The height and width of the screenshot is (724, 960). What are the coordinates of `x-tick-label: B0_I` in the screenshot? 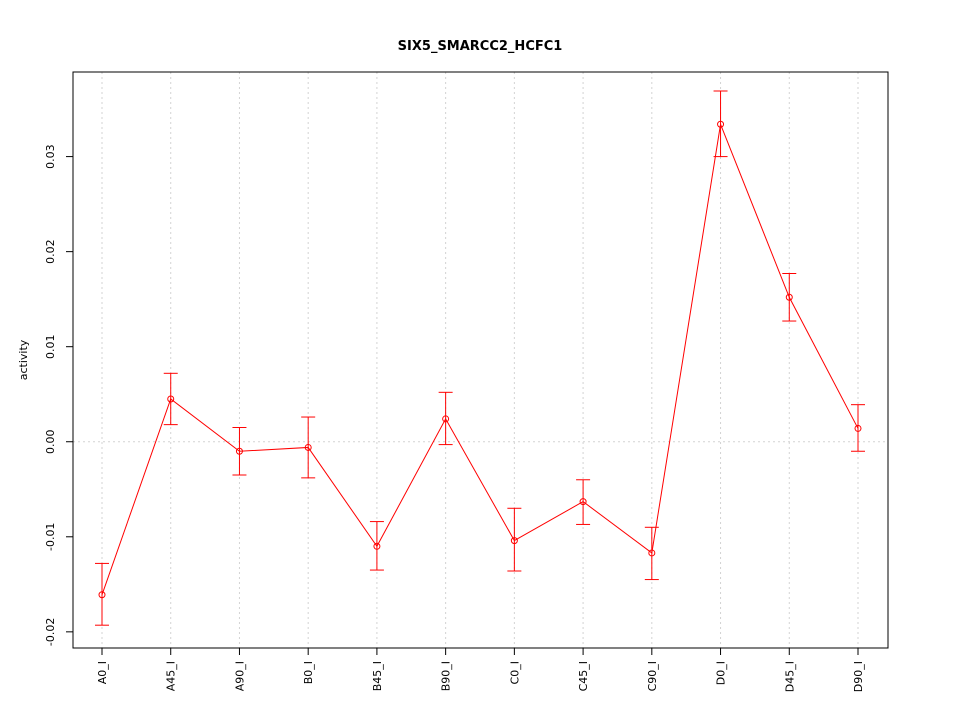 It's located at (308, 672).